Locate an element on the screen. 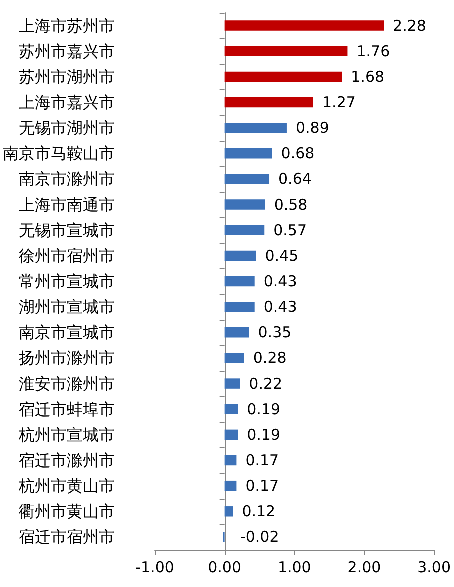 Image resolution: width=454 pixels, height=587 pixels. y-tick-label: 衢州市黄山市 is located at coordinates (67, 512).